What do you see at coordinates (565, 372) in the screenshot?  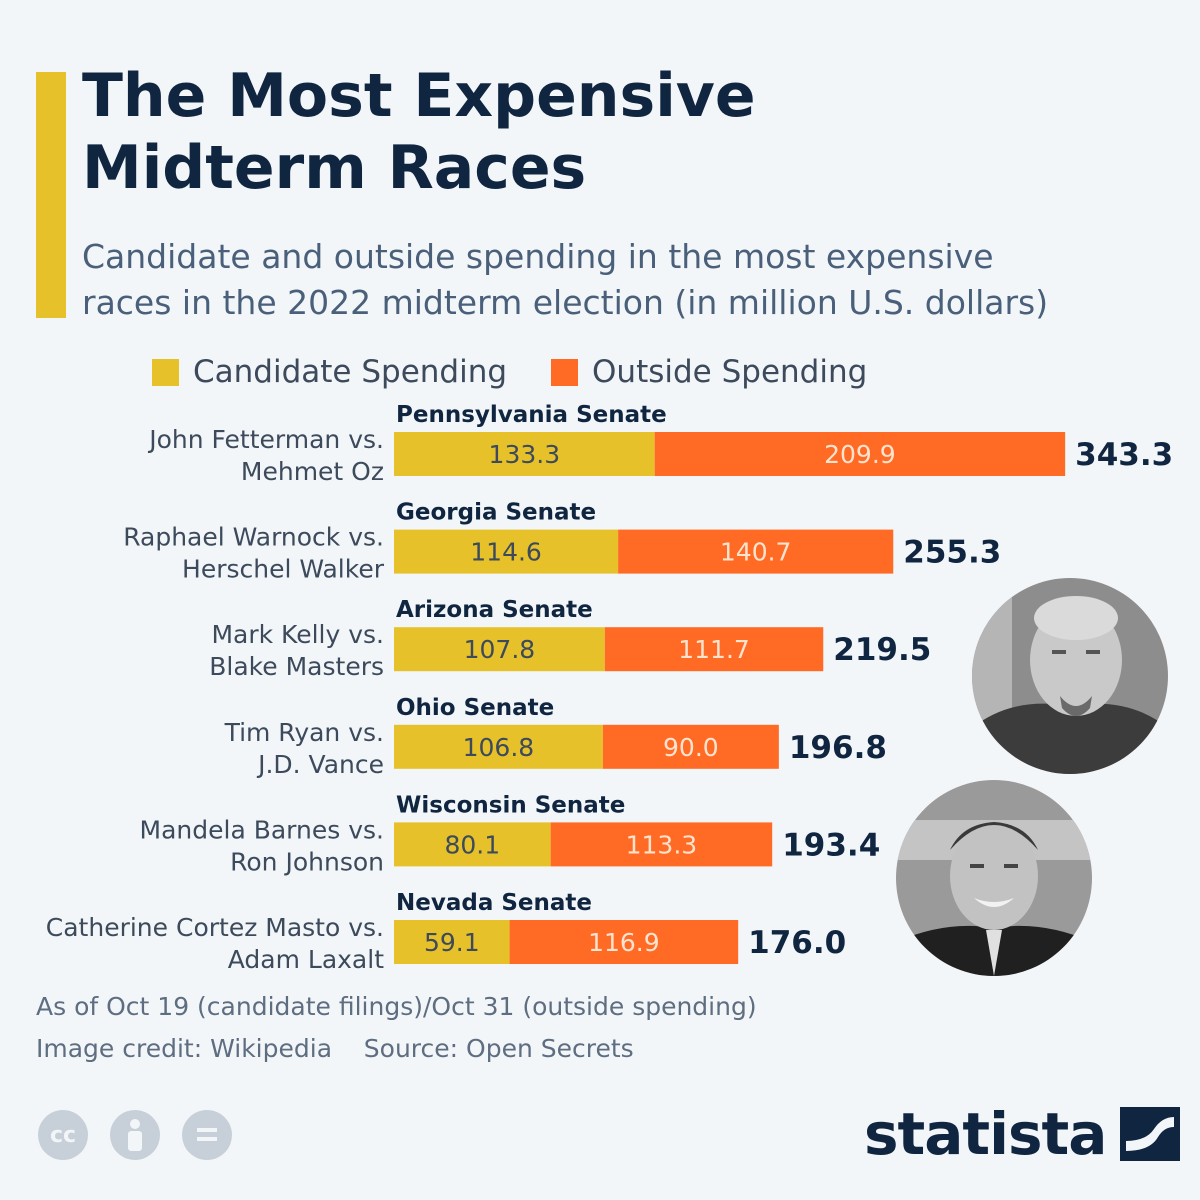 I see `legend-swatch-outside` at bounding box center [565, 372].